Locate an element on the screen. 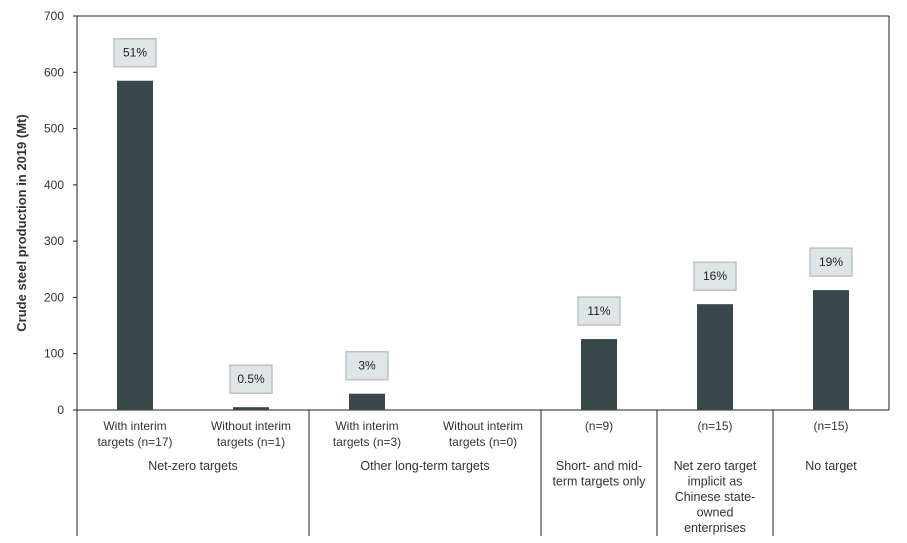  y-tick-label: 700 is located at coordinates (54, 16).